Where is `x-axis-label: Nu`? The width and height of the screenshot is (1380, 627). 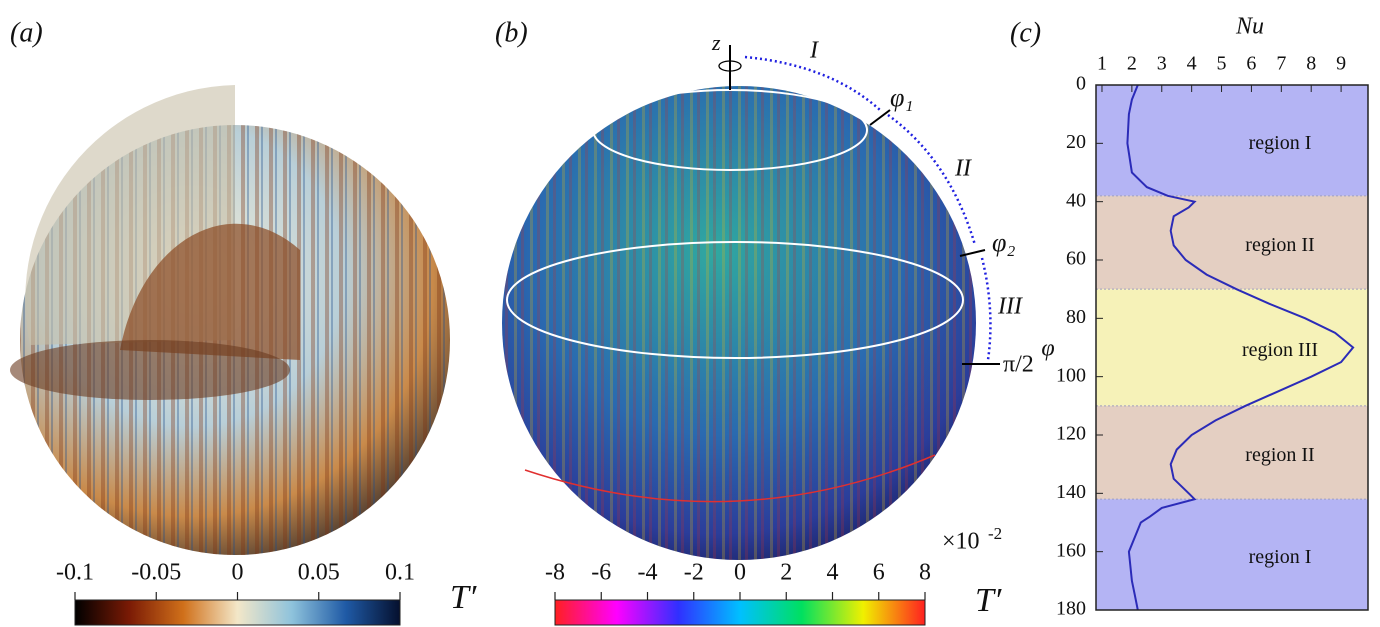 x-axis-label: Nu is located at coordinates (1249, 27).